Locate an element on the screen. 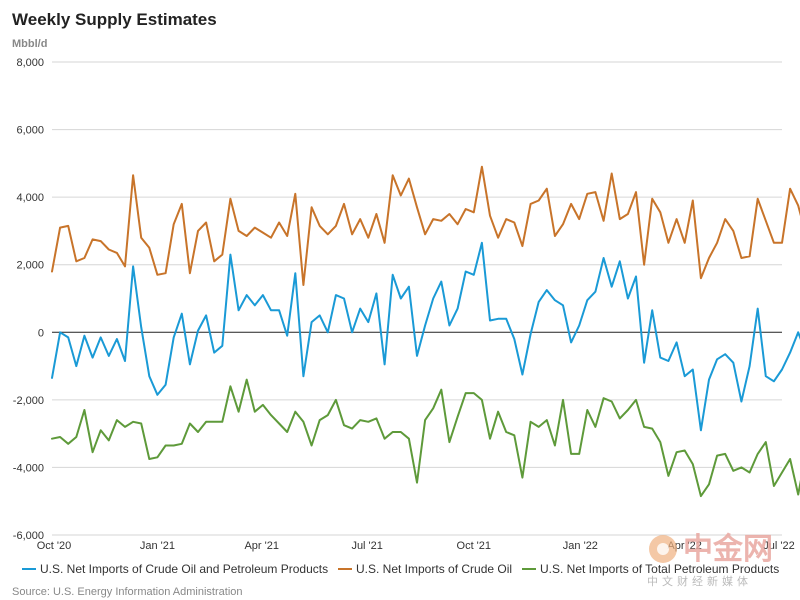 The width and height of the screenshot is (800, 600). x-tick-label: Jul '22 is located at coordinates (778, 546).